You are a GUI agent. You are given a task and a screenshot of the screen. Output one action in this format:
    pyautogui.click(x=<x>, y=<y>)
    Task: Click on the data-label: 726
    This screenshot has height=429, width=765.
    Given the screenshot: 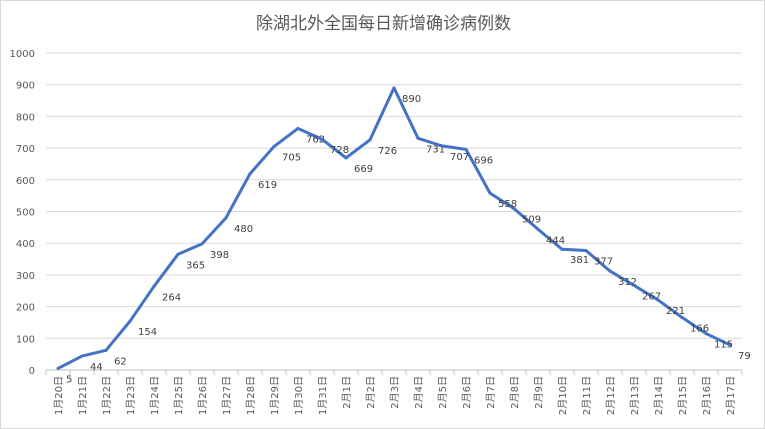 What is the action you would take?
    pyautogui.click(x=387, y=151)
    